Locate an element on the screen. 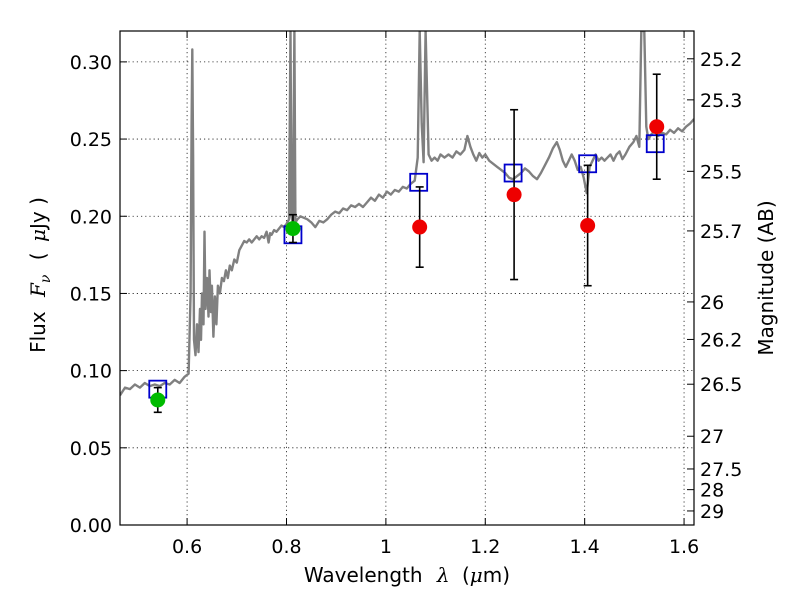 This screenshot has height=600, width=800. x-axis-symbol: λ is located at coordinates (443, 575).